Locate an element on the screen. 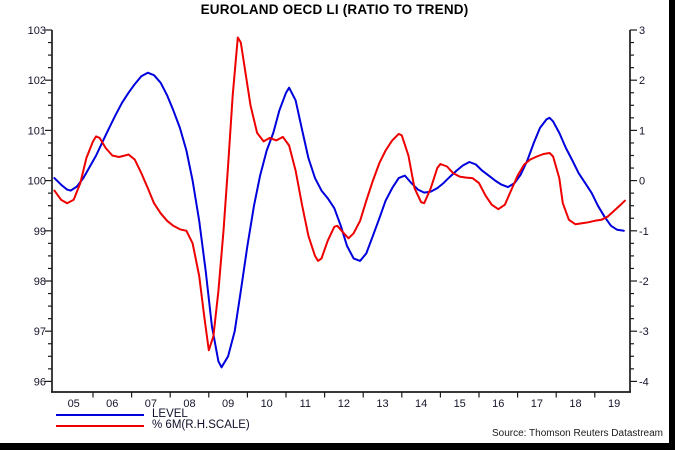 This screenshot has height=450, width=675. y-right-tick-label: -4 is located at coordinates (644, 382).